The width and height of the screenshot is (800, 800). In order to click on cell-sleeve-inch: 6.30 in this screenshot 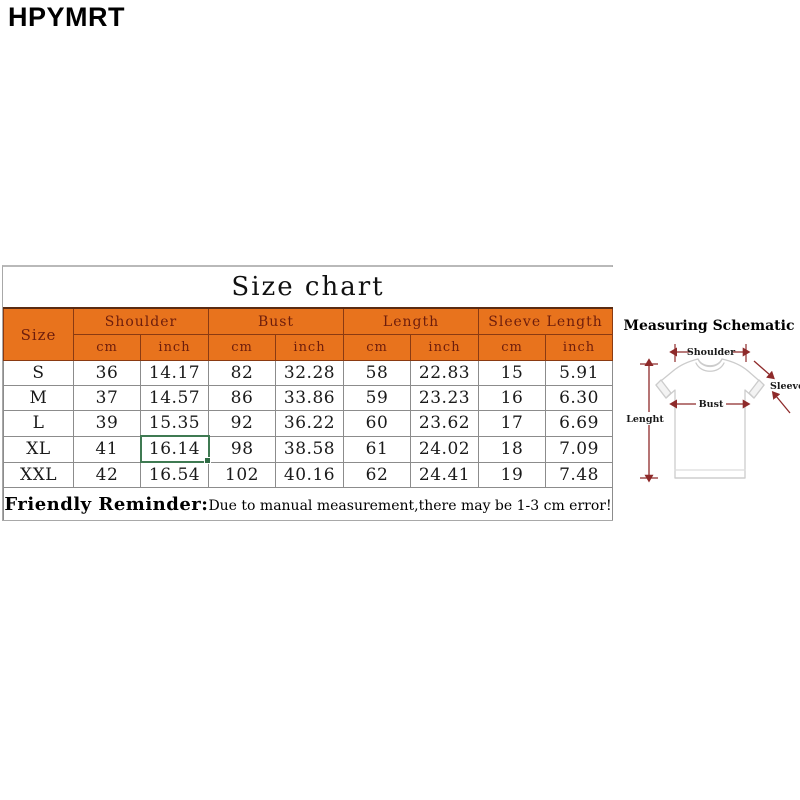, I will do `click(579, 398)`.